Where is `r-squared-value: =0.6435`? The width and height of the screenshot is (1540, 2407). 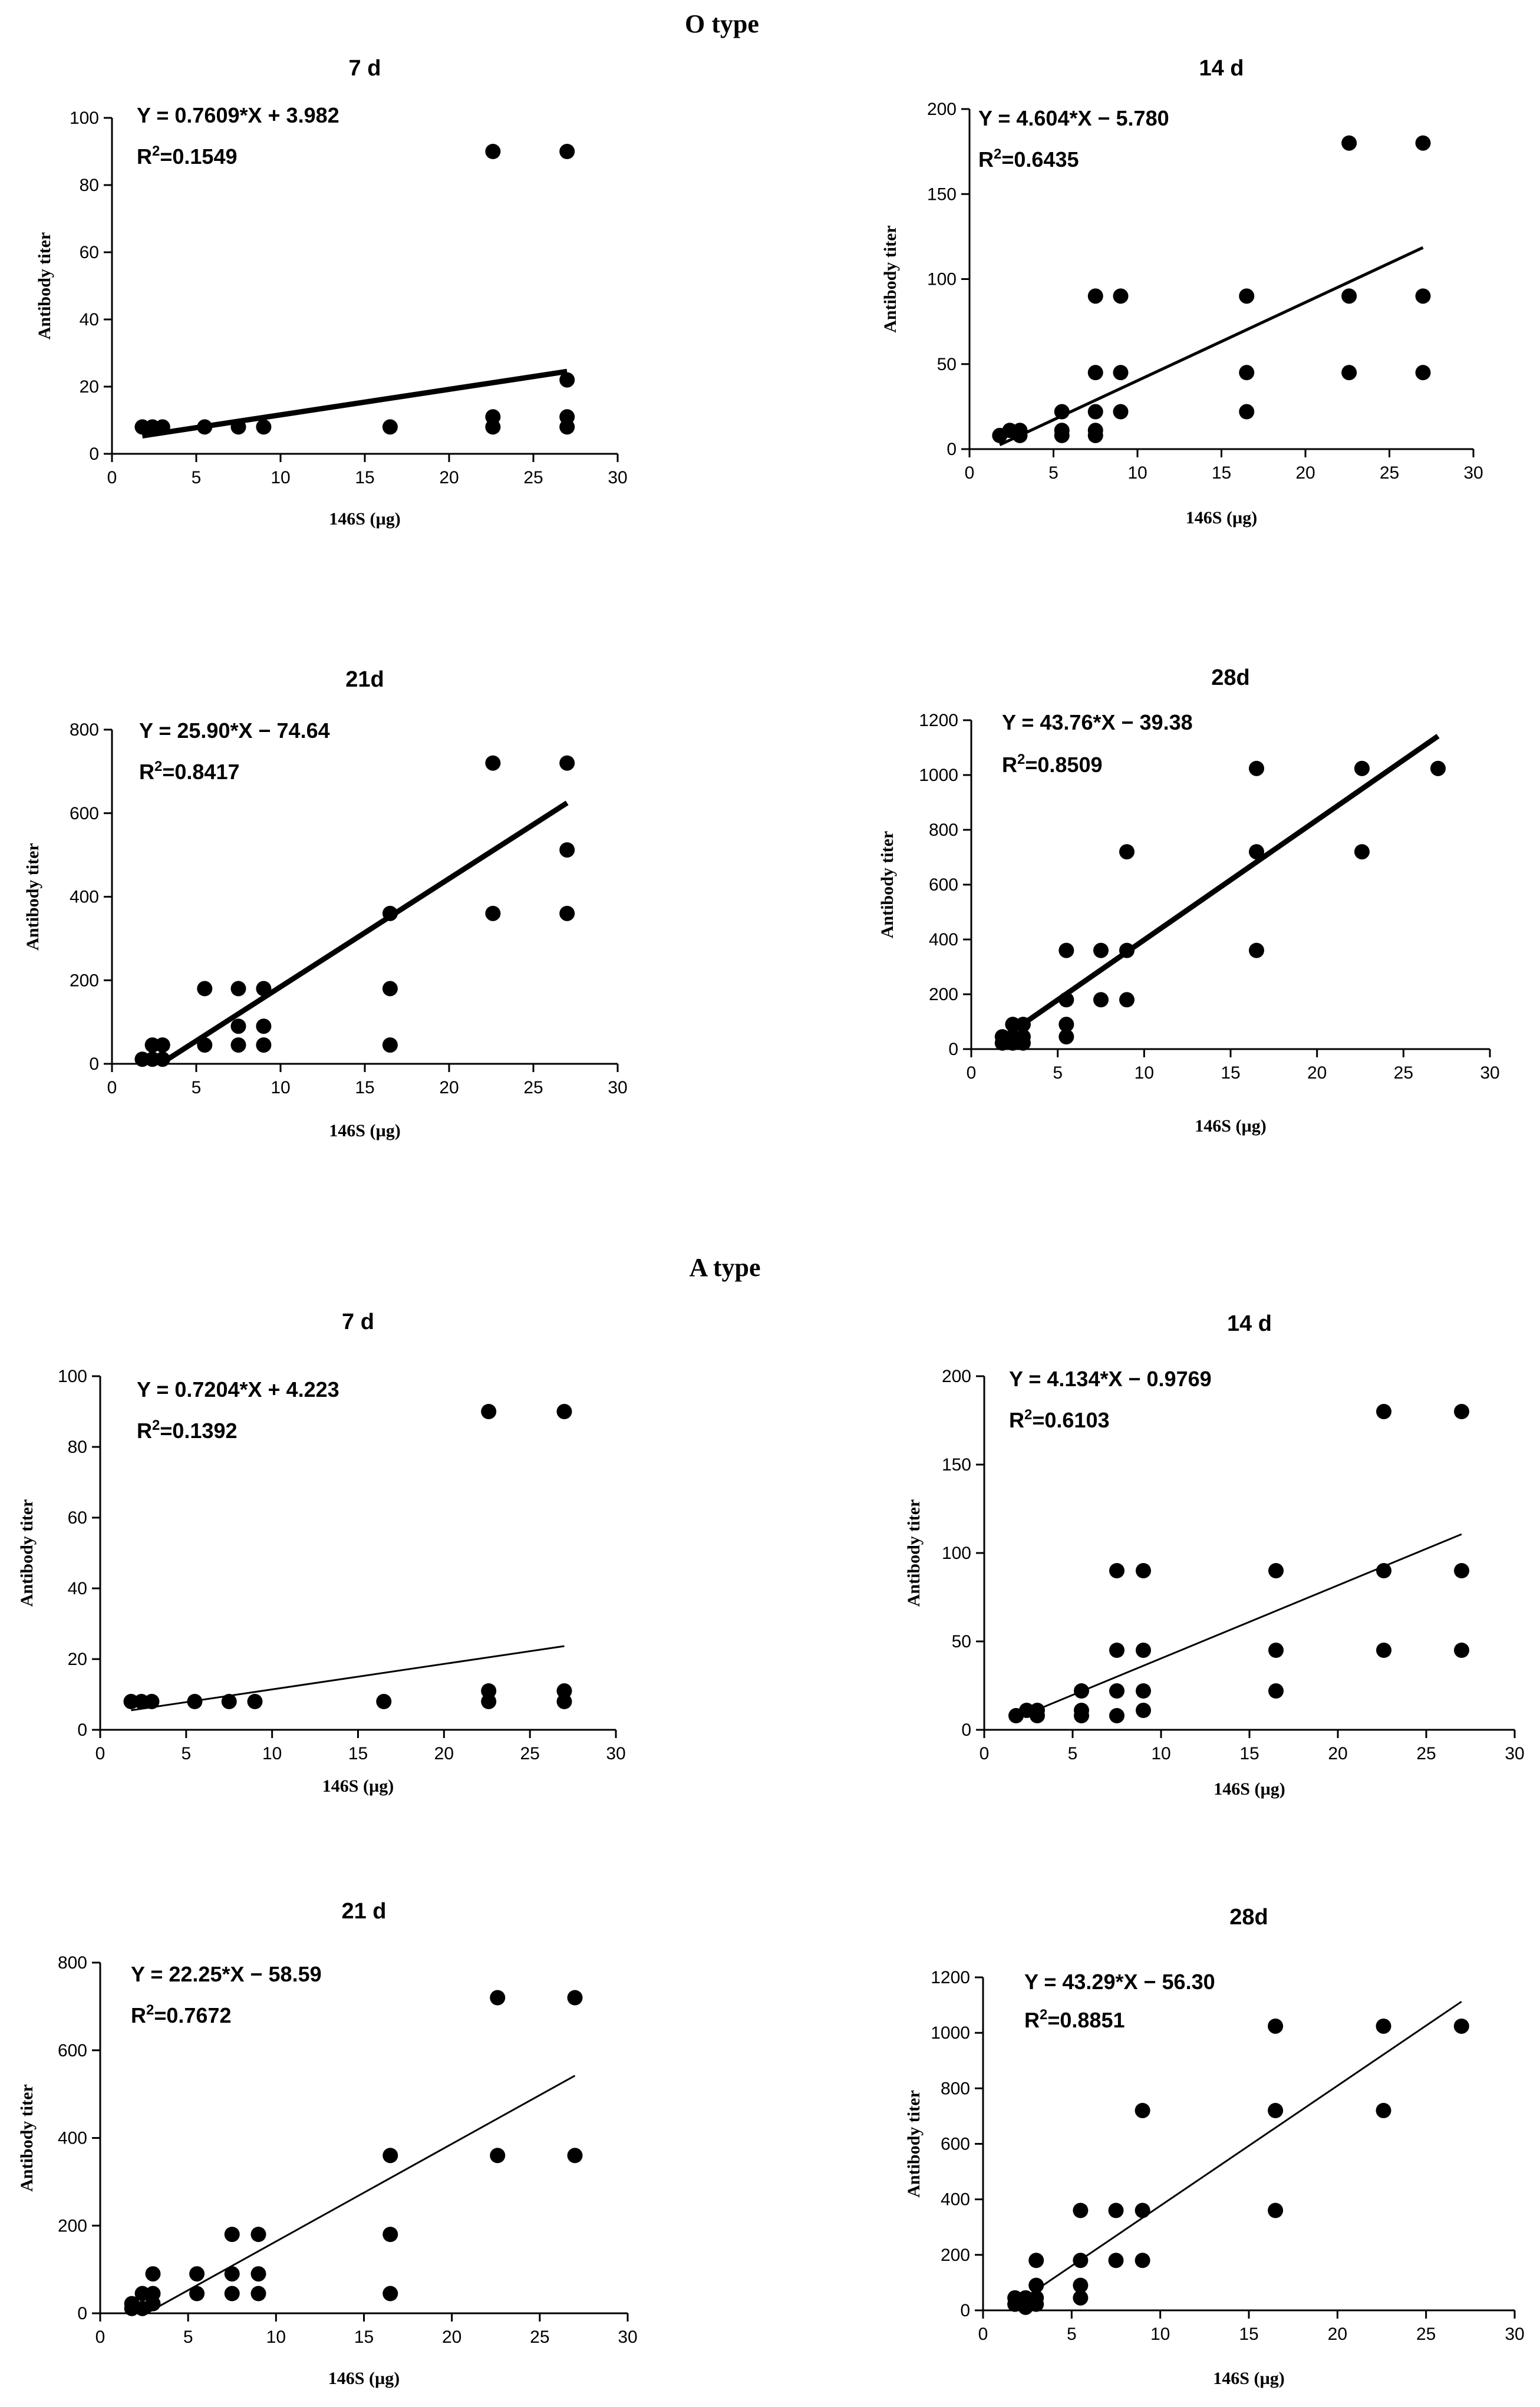
r-squared-value: =0.6435 is located at coordinates (1040, 159).